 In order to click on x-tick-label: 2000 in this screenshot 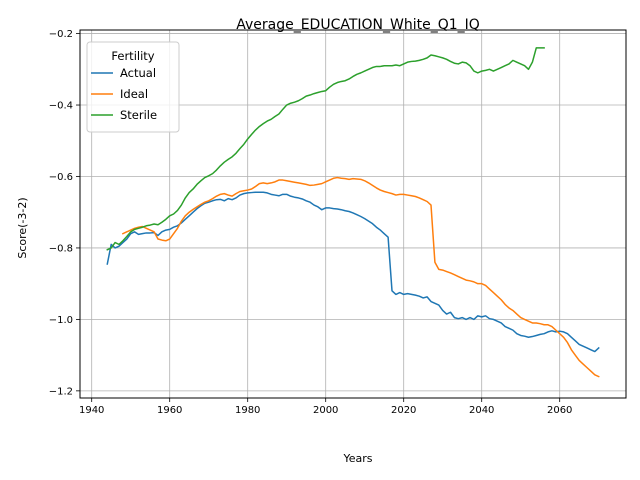, I will do `click(325, 410)`.